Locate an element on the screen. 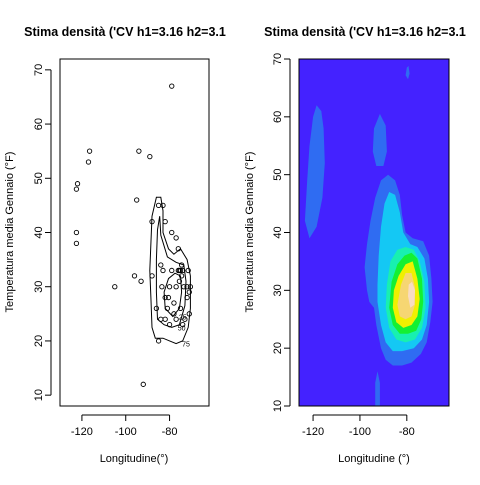 The image size is (480, 485). left-y-tick-label: 60 is located at coordinates (39, 124).